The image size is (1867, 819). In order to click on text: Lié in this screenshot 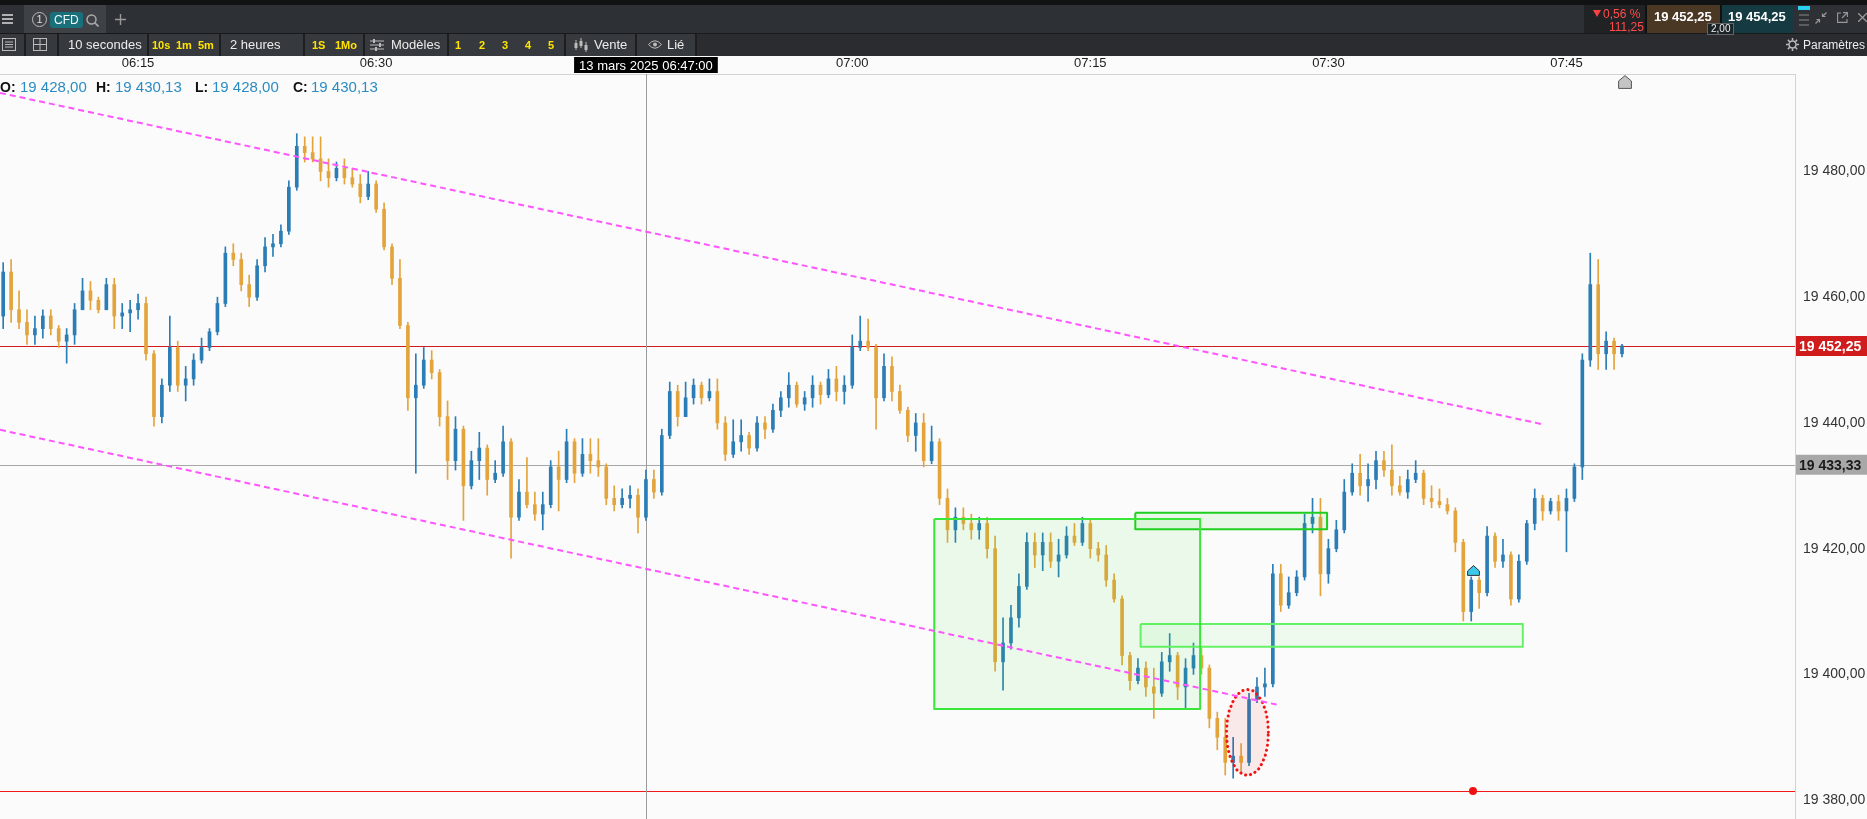, I will do `click(676, 44)`.